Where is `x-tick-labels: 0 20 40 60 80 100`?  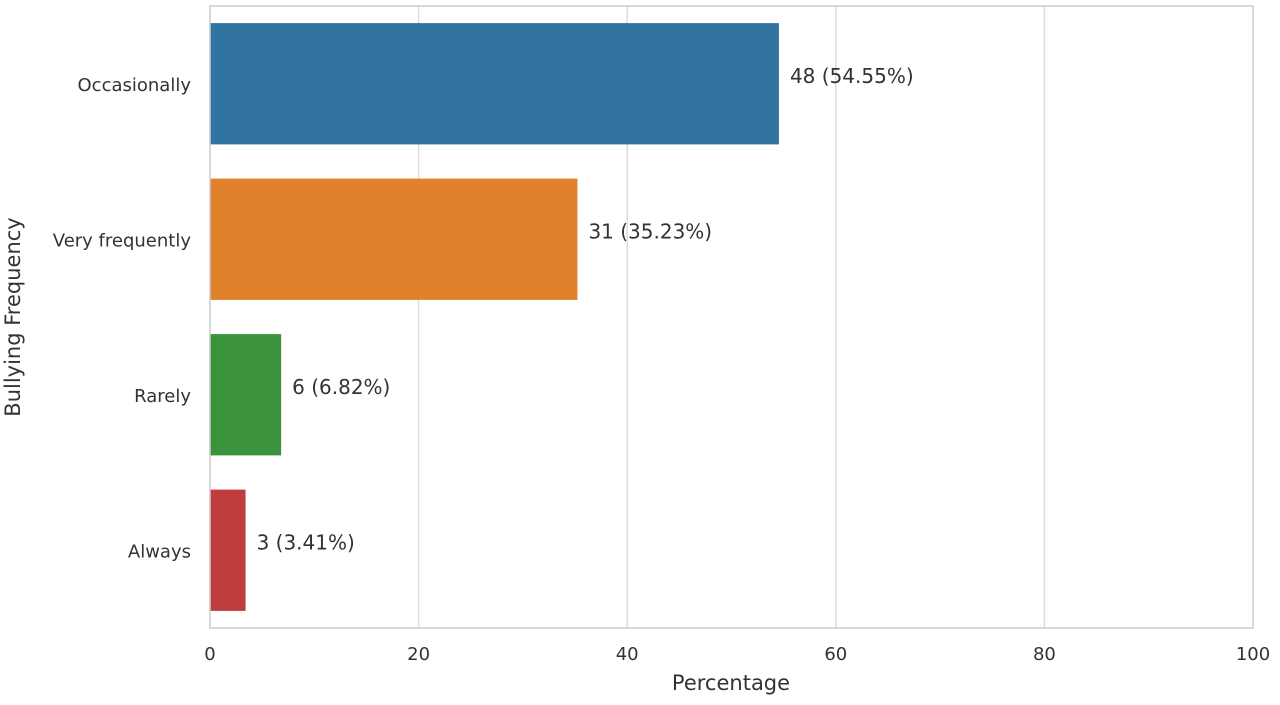 x-tick-labels: 0 20 40 60 80 100 is located at coordinates (737, 654).